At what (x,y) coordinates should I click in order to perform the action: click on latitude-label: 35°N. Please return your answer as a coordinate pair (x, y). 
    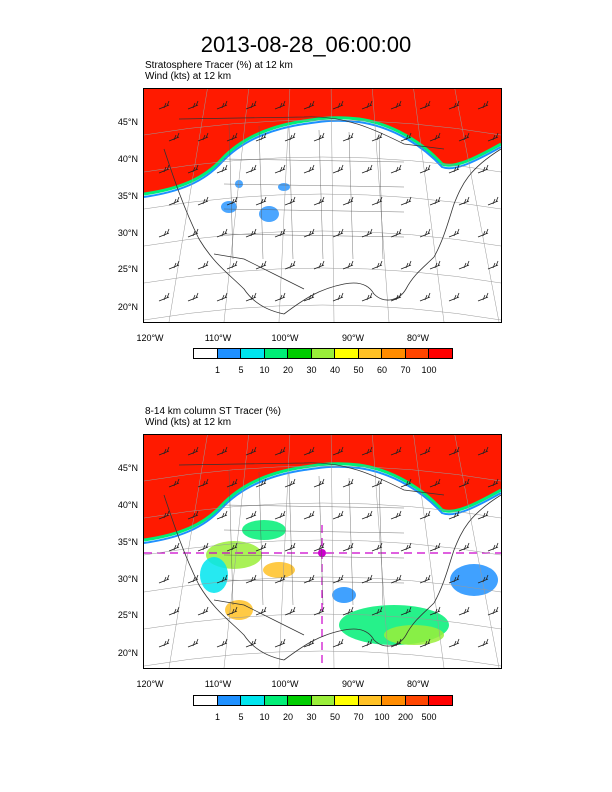
    Looking at the image, I should click on (127, 542).